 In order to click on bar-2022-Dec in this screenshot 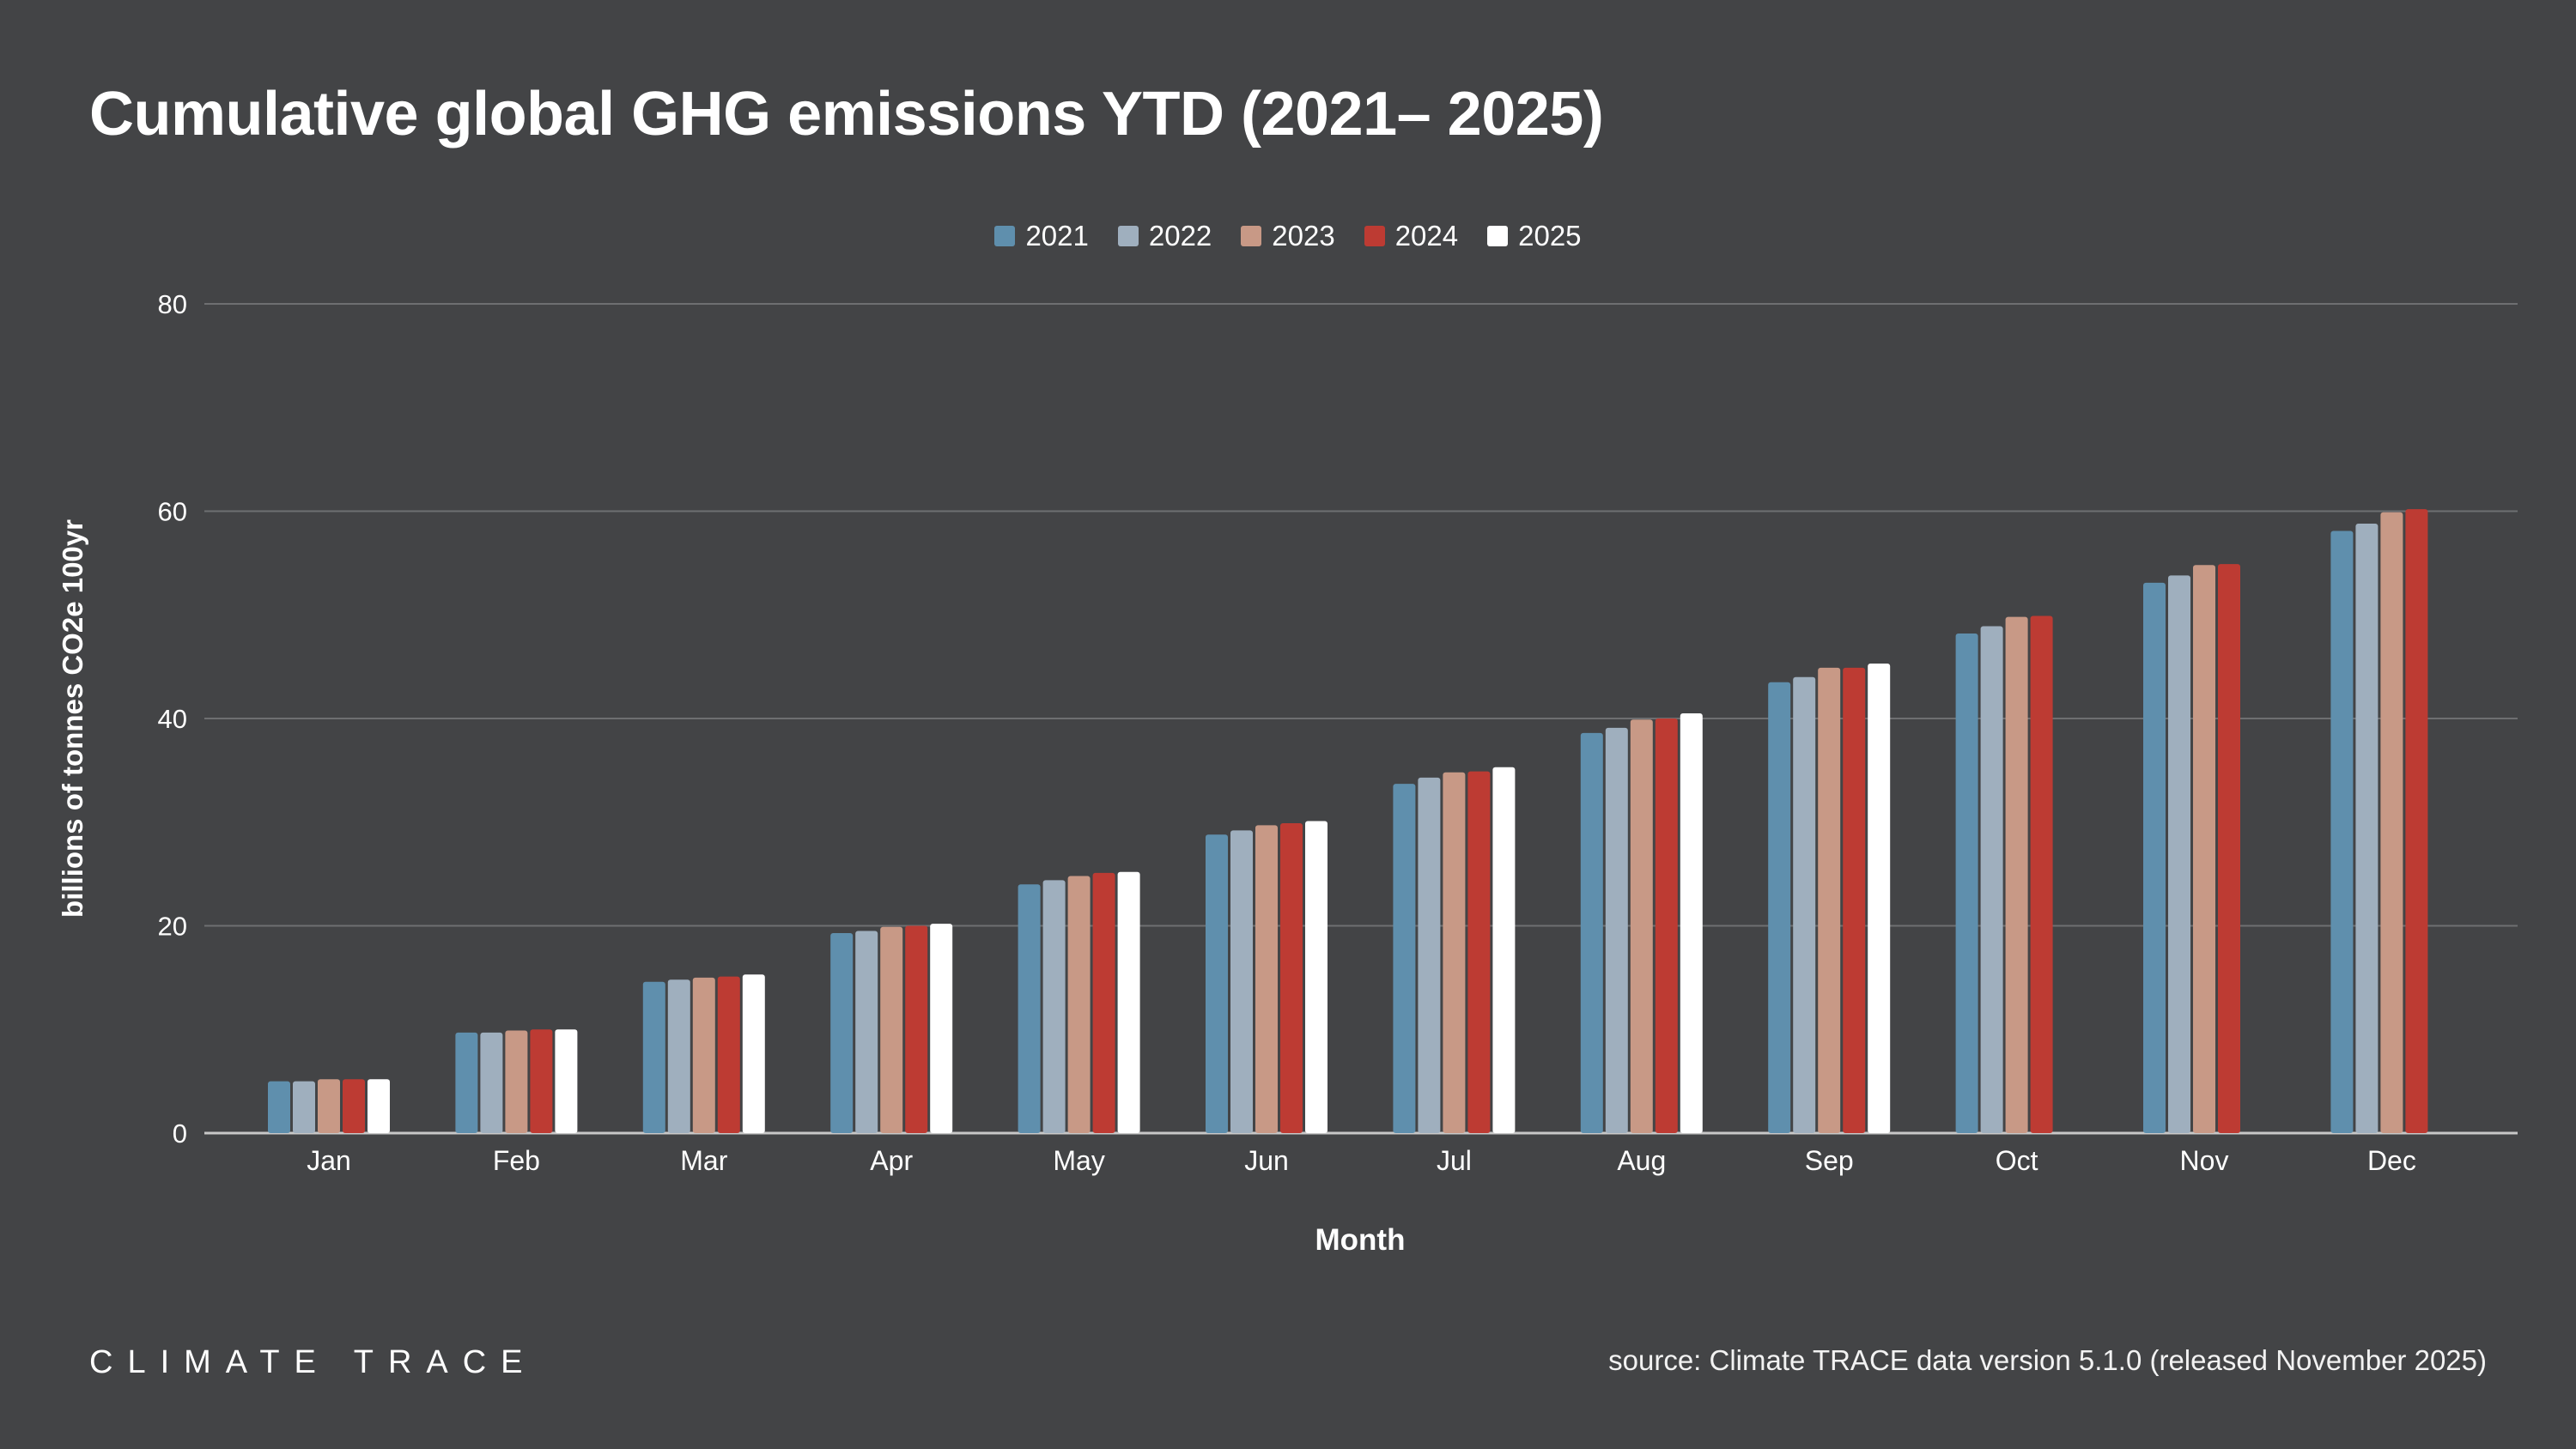, I will do `click(2367, 828)`.